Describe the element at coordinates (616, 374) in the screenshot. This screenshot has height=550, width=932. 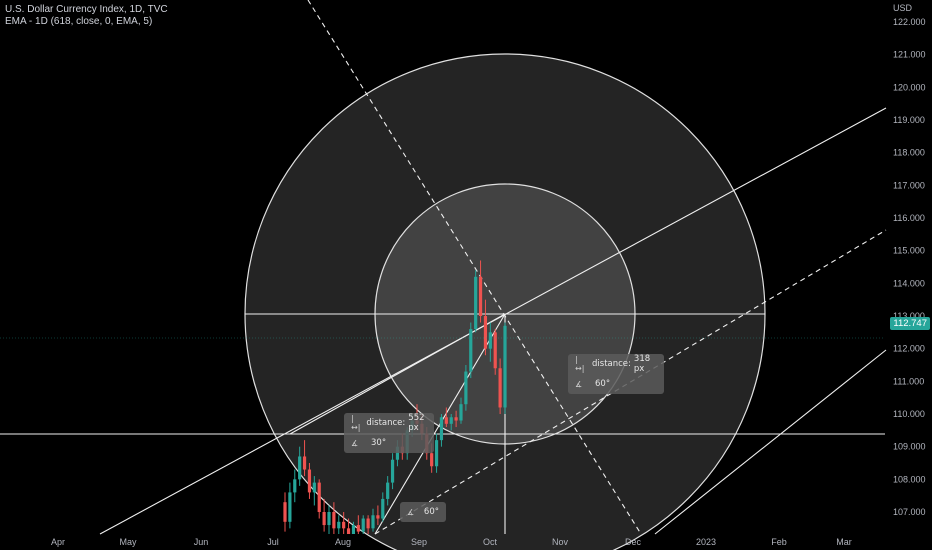
I see `distance-tooltip-right: |↔| distance: 318 px ∡ 60°` at that location.